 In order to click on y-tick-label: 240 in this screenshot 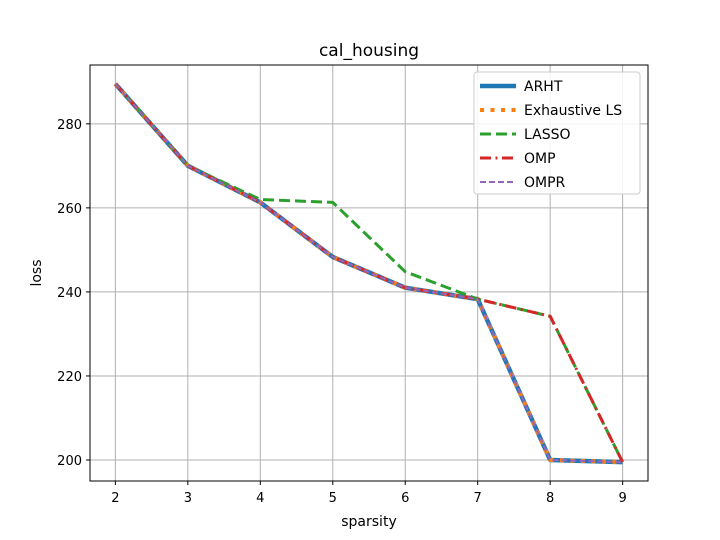, I will do `click(69, 293)`.